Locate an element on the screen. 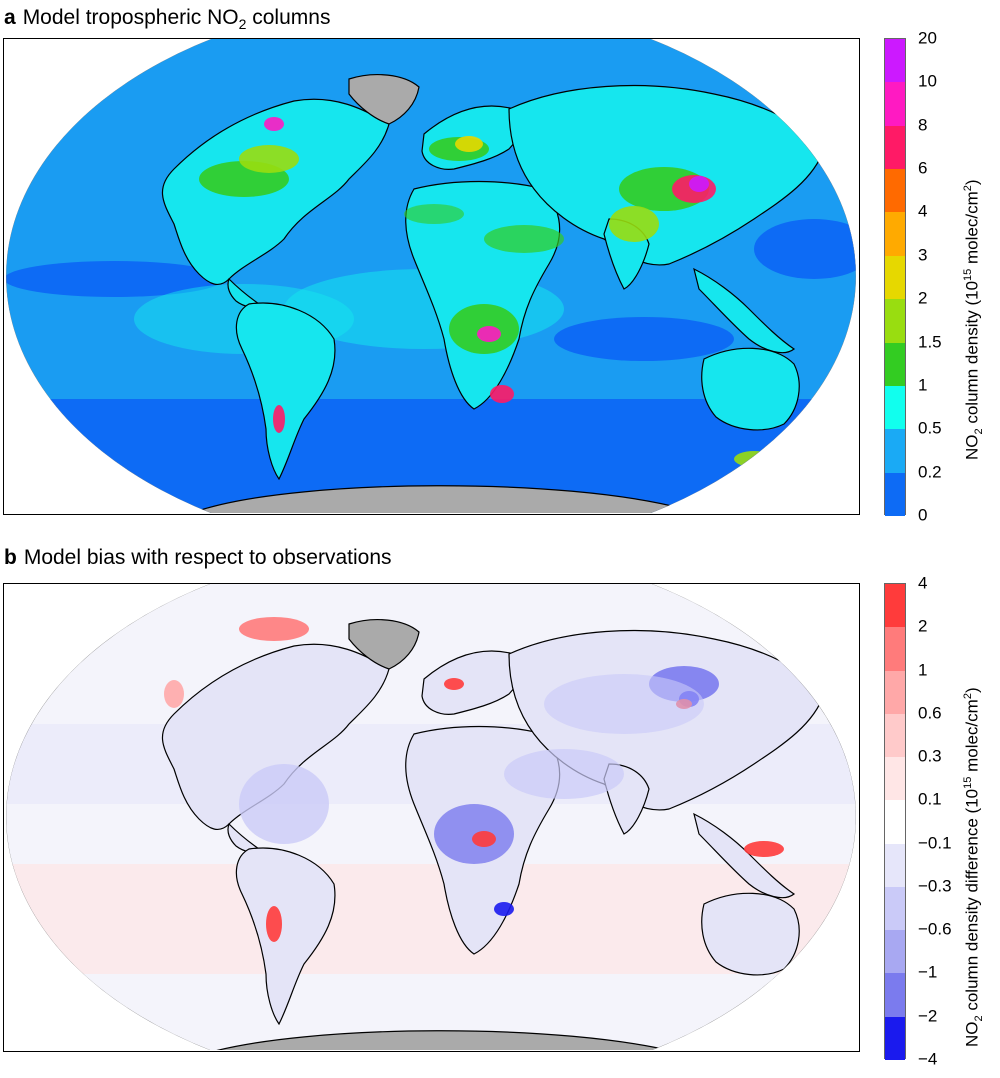 The width and height of the screenshot is (1000, 1078). colorbar-b-tick-label: −1 is located at coordinates (928, 972).